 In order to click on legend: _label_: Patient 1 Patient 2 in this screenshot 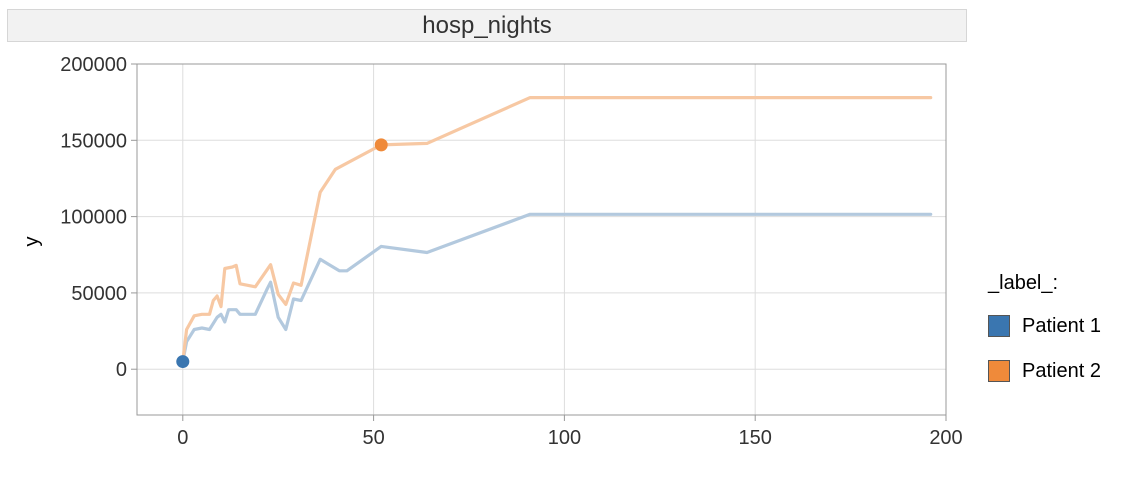, I will do `click(1058, 335)`.